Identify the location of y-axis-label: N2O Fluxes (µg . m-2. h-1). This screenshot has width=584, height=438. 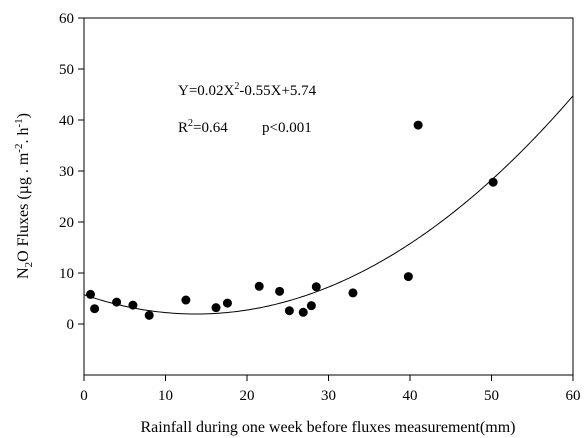
(24, 196).